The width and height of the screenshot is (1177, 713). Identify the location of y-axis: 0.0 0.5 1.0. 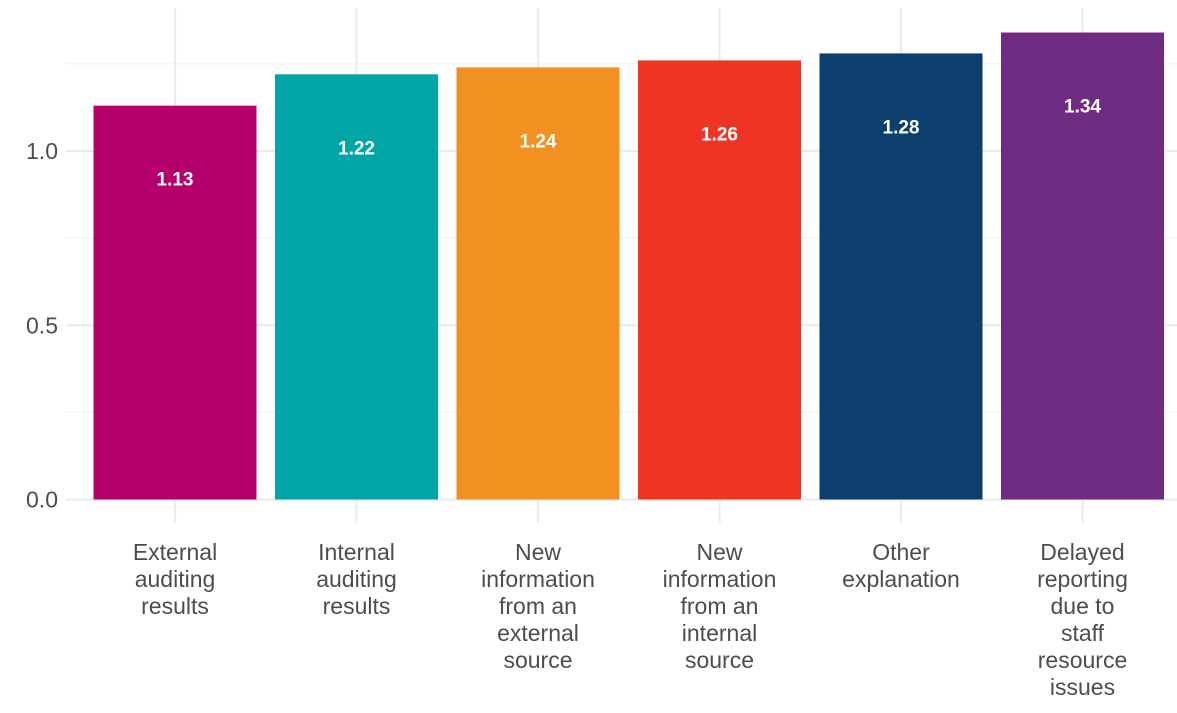
(42, 325).